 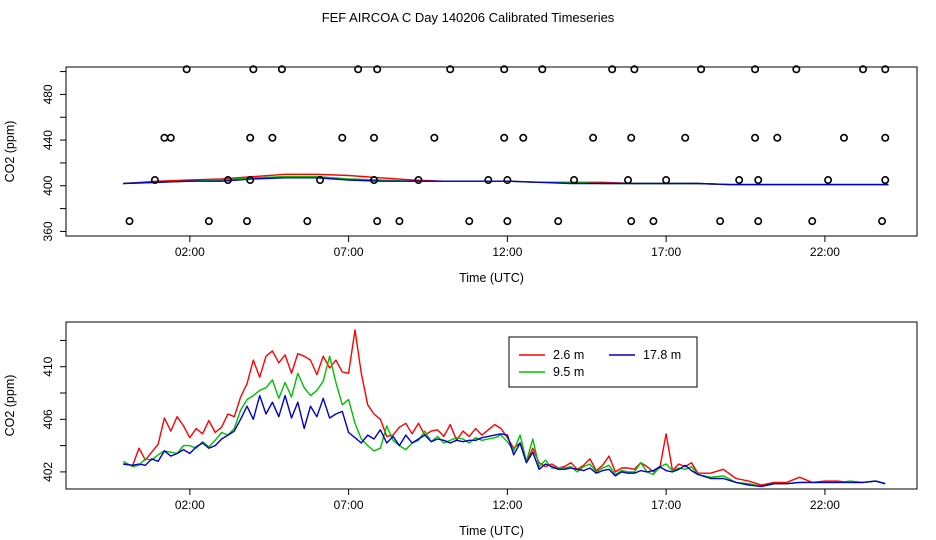 I want to click on y-tick-label: 410, so click(x=48, y=366).